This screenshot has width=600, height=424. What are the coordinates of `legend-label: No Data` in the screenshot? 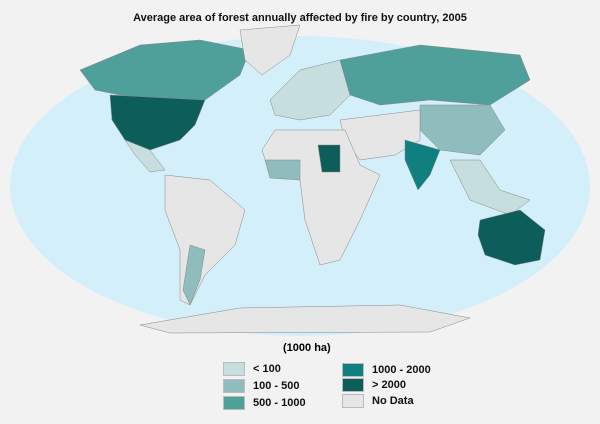 It's located at (393, 401).